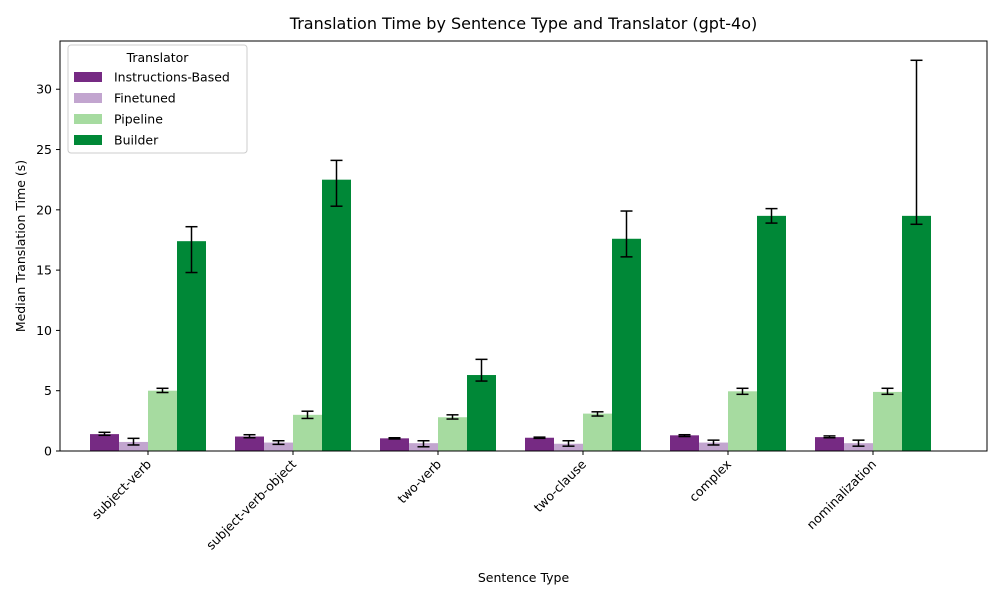 The image size is (1000, 600). What do you see at coordinates (172, 77) in the screenshot?
I see `legend-label: Instructions-Based` at bounding box center [172, 77].